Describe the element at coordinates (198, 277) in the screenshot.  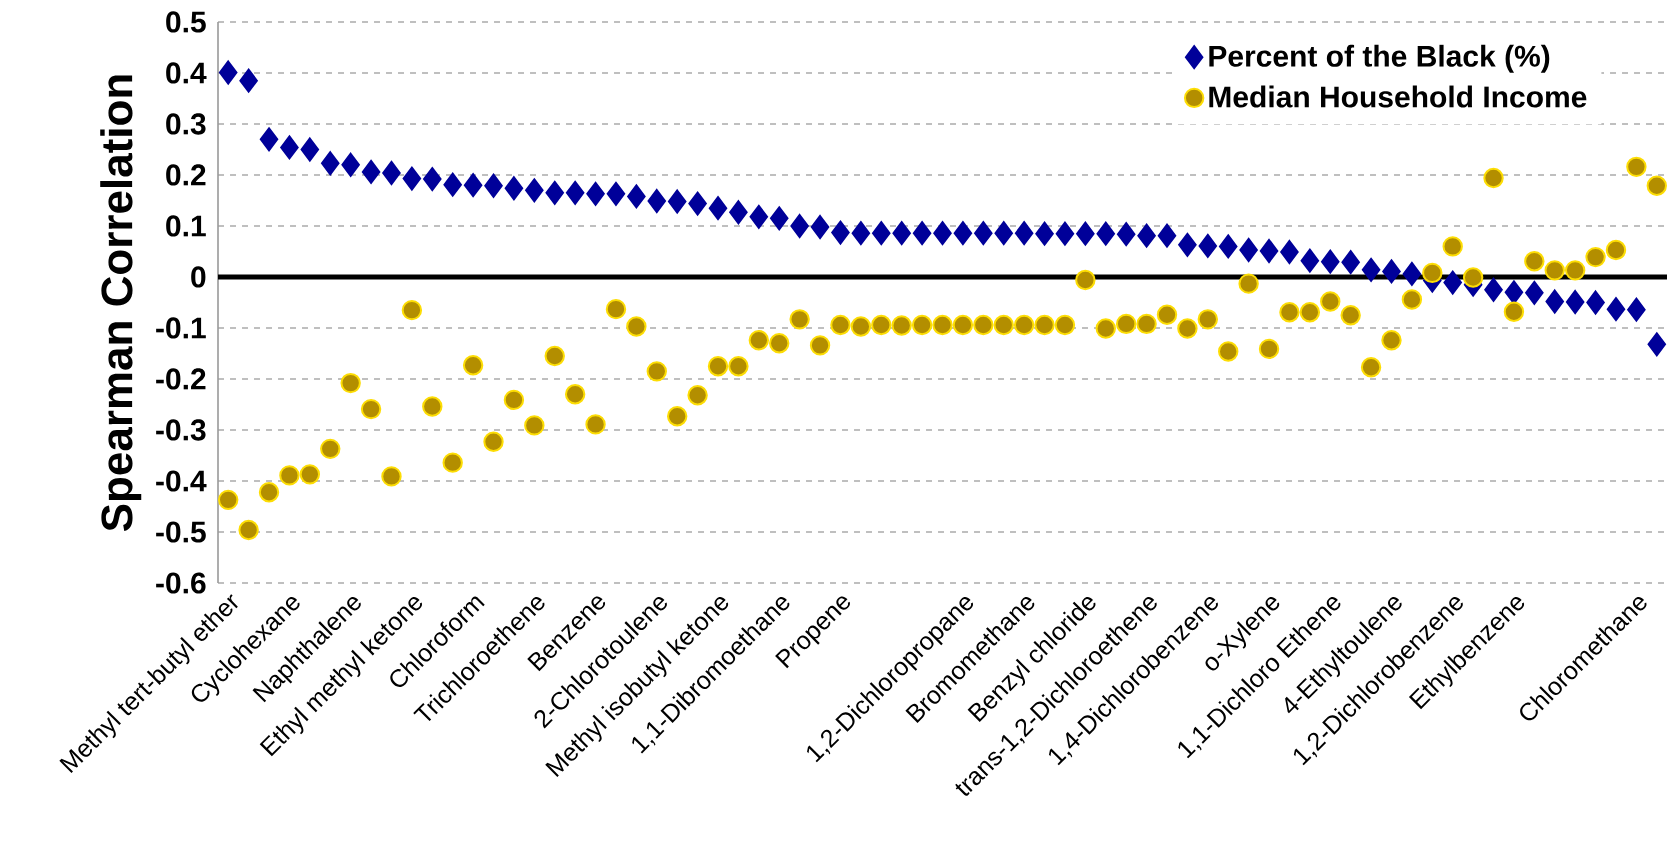
I see `y-tick-label: 0` at that location.